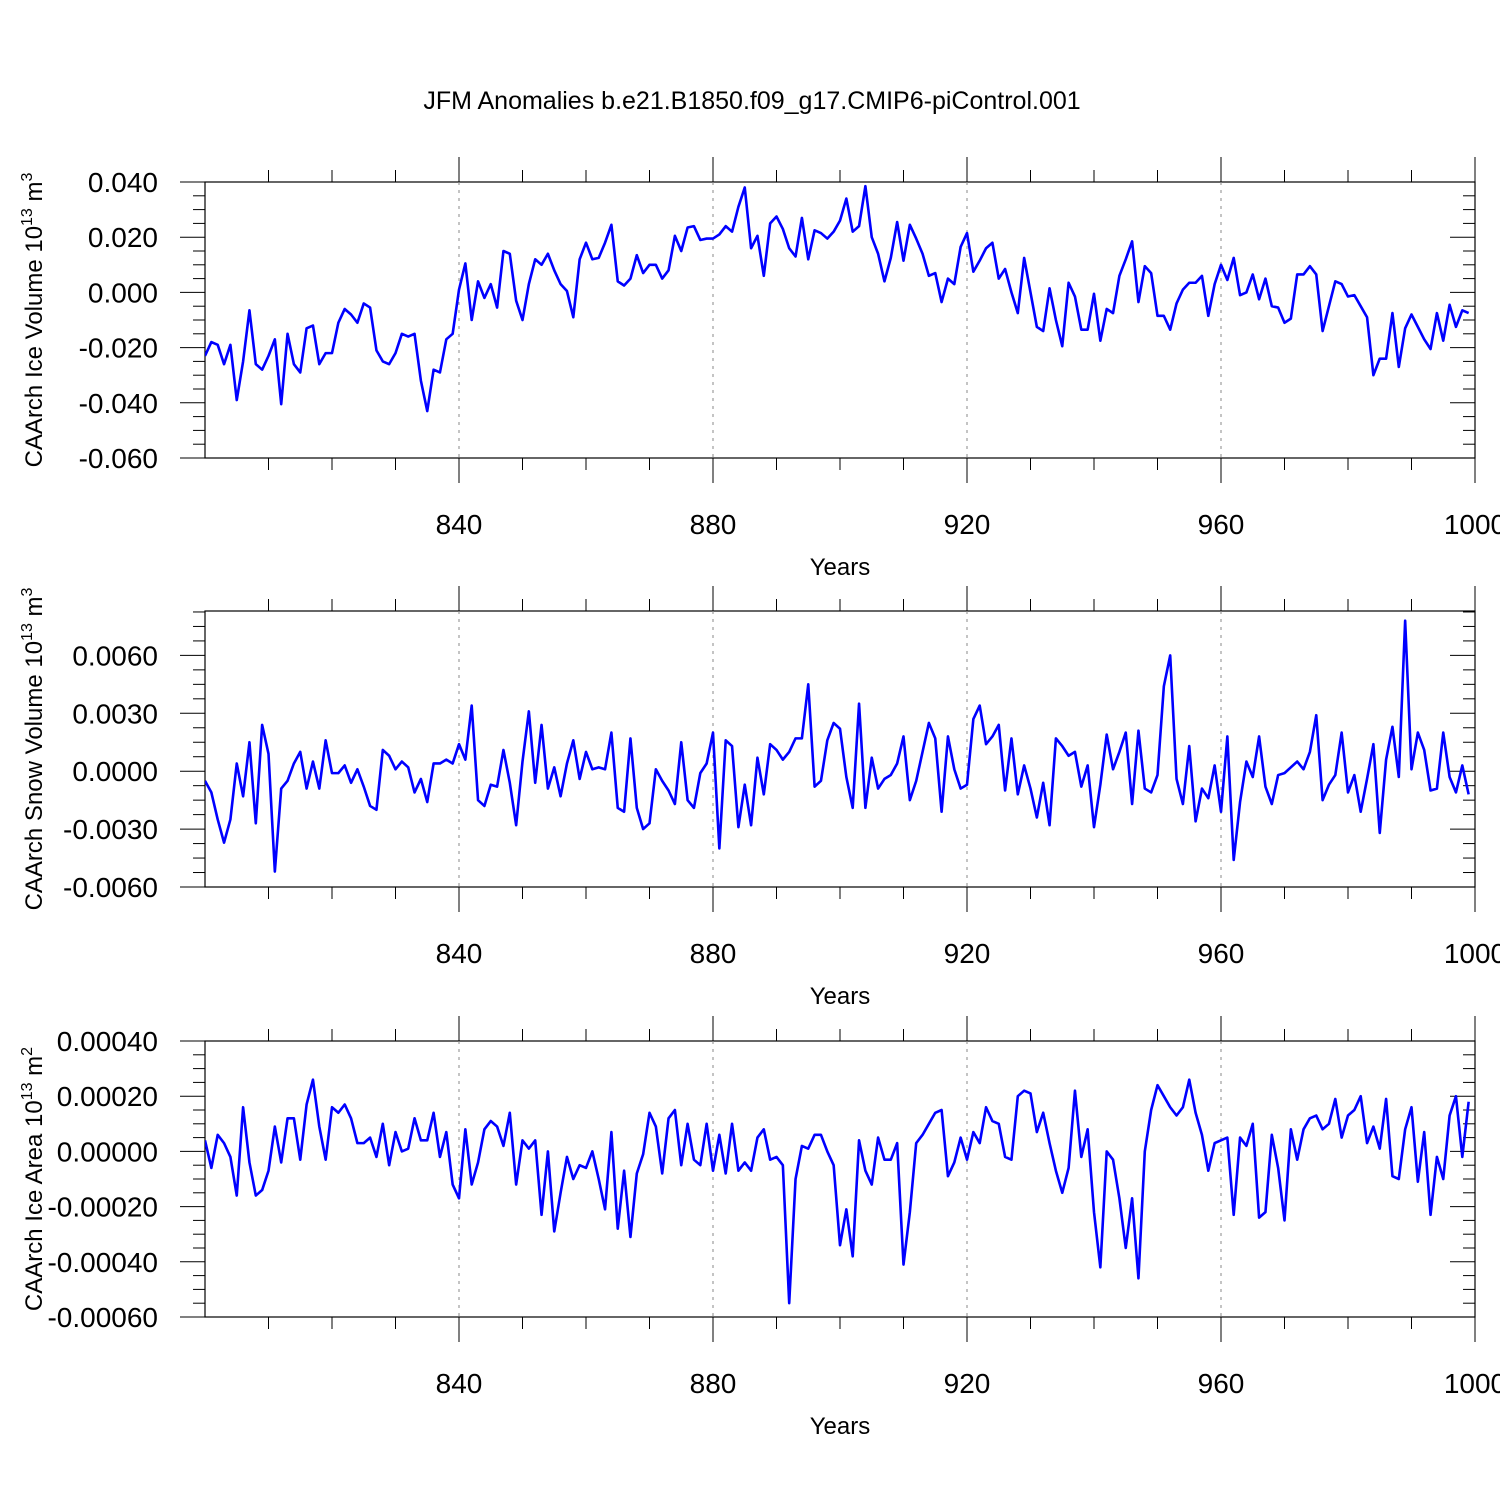 This screenshot has width=1500, height=1500. Describe the element at coordinates (33, 1179) in the screenshot. I see `y-axis-label: CAArch Ice Area 1013 m2` at that location.